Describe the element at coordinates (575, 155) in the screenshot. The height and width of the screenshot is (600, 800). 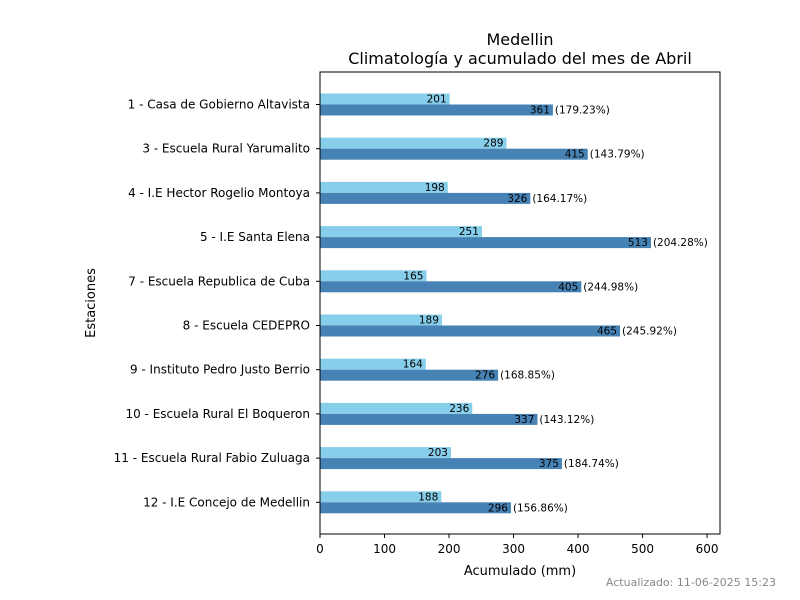
I see `bar-accumulated-label: 415` at that location.